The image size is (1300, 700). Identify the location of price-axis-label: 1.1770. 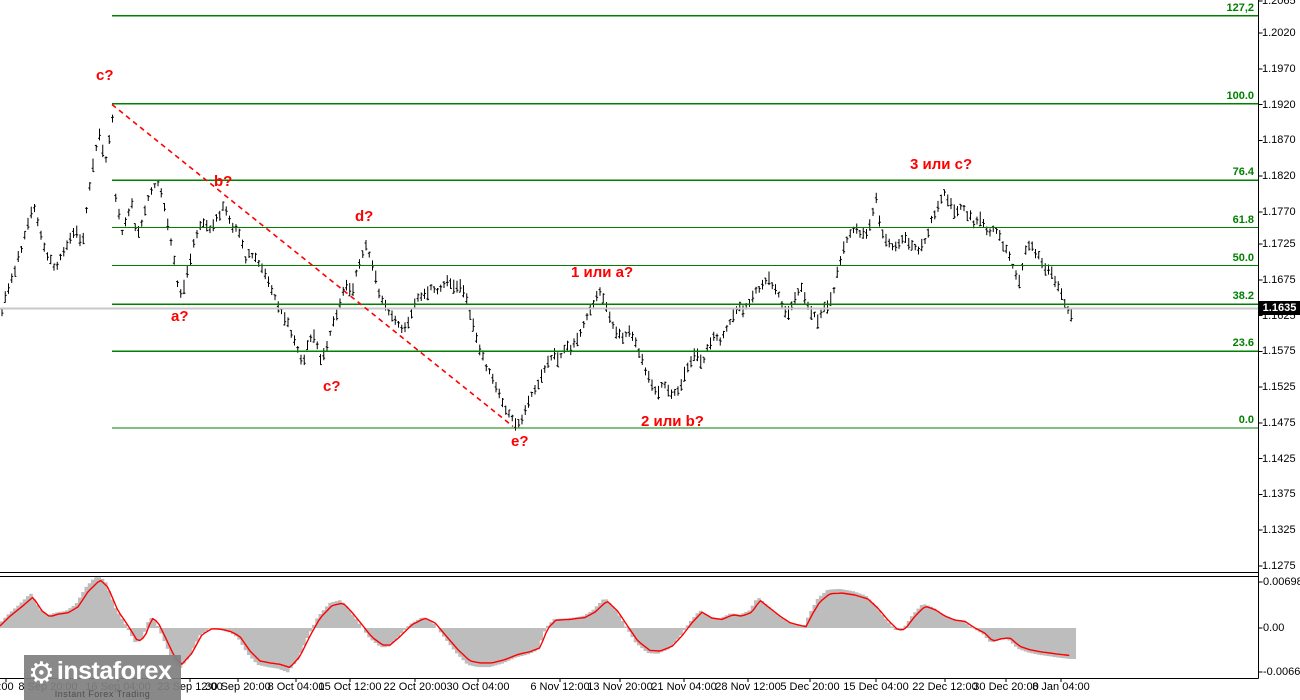
(1279, 211).